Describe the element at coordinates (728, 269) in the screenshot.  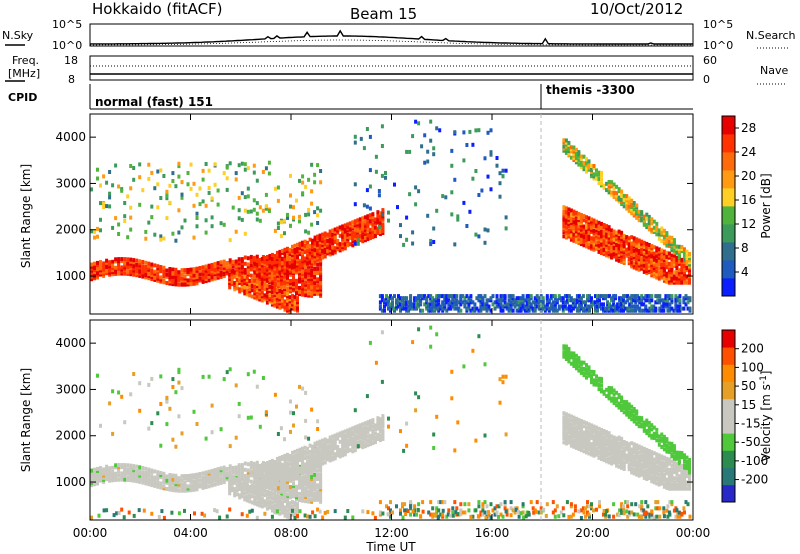
I see `colorbar-swatch` at that location.